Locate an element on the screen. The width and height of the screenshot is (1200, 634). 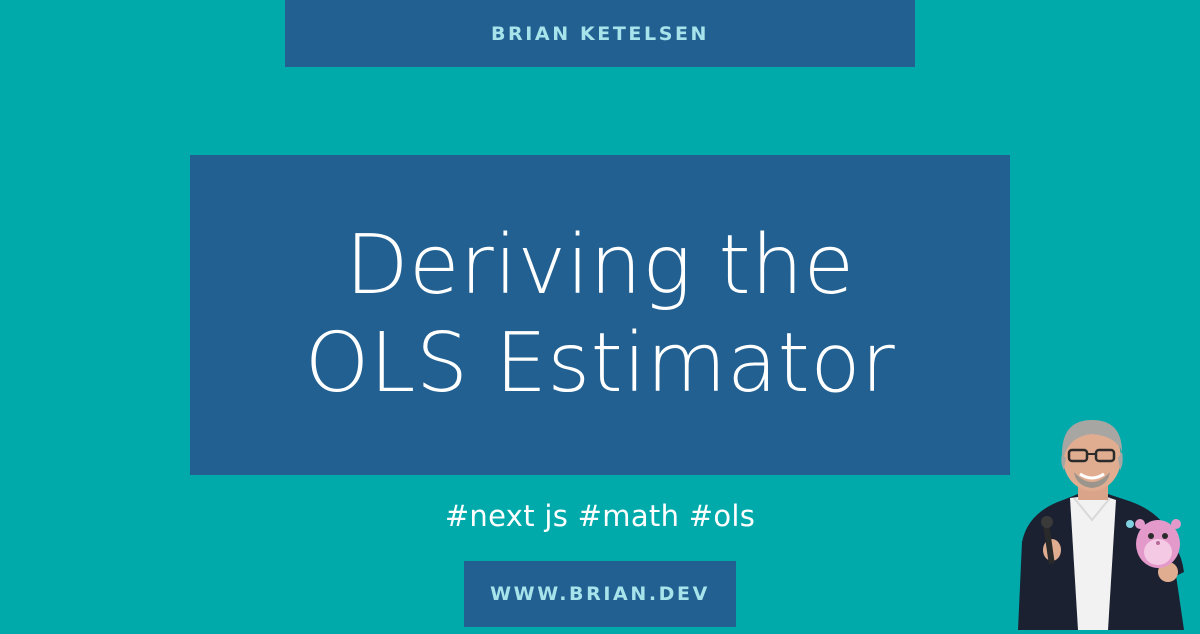
site-url-banner: WWW.BRIAN.DEV is located at coordinates (600, 594).